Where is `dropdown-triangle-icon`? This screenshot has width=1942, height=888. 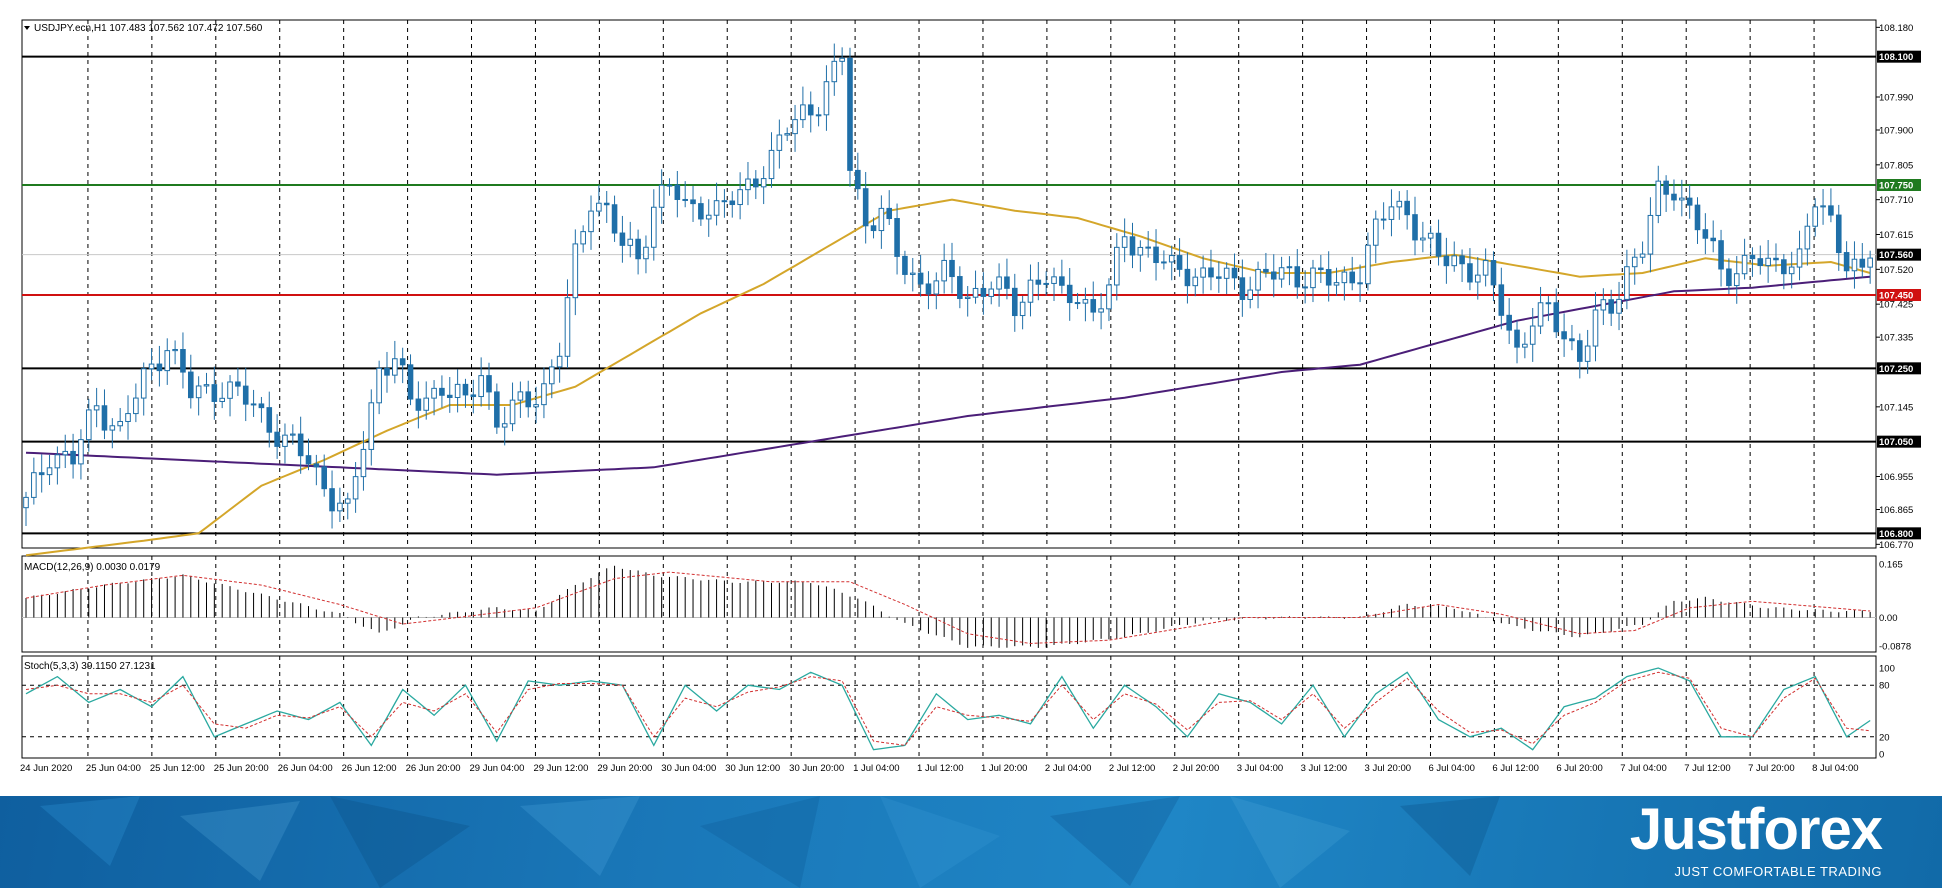 dropdown-triangle-icon is located at coordinates (27, 28).